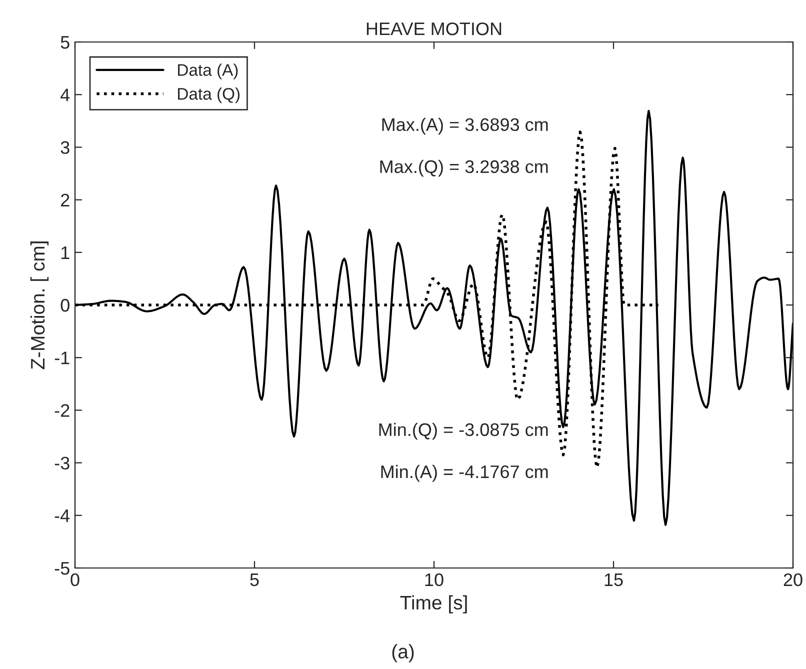 The width and height of the screenshot is (806, 669). What do you see at coordinates (62, 568) in the screenshot?
I see `y-tick-label: -5` at bounding box center [62, 568].